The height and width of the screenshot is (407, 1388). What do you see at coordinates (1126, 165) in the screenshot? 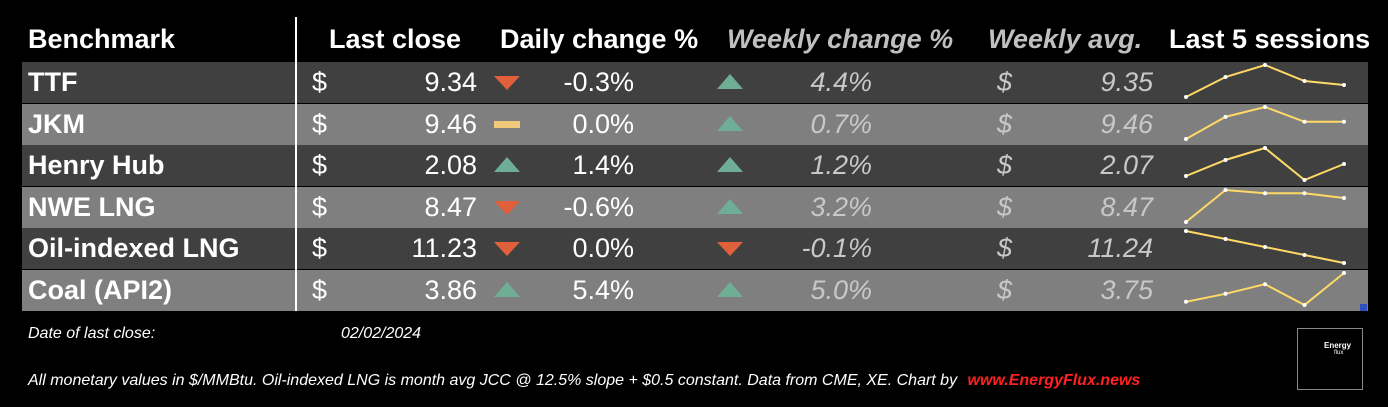
I see `weekly-avg-value: 2.07` at bounding box center [1126, 165].